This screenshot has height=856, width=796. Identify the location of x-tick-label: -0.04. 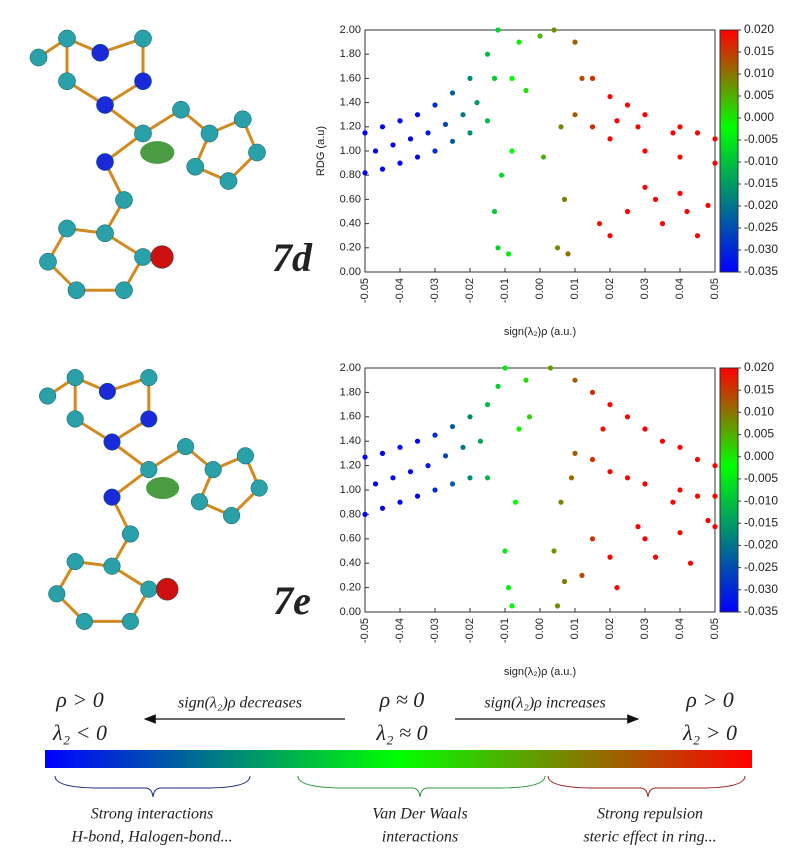
(400, 290).